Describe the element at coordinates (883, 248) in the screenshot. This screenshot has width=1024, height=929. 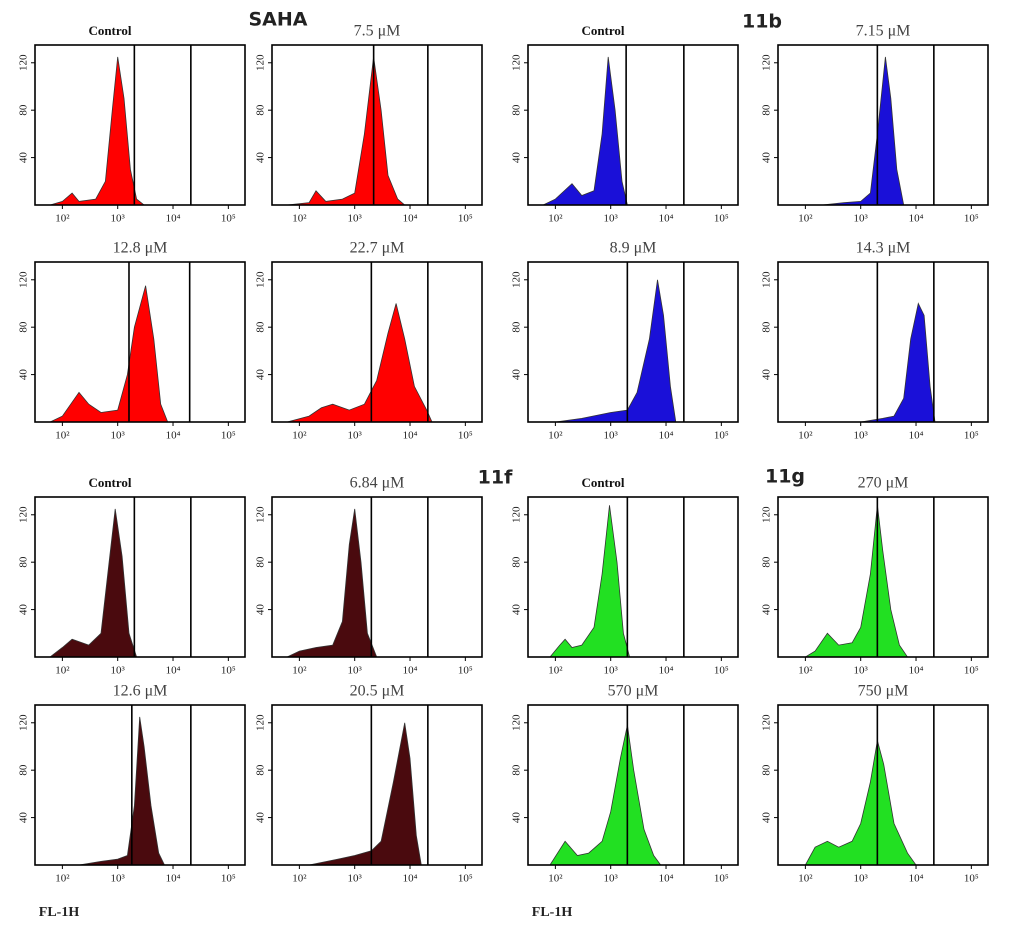
I see `panel-title: 14.3 μM` at that location.